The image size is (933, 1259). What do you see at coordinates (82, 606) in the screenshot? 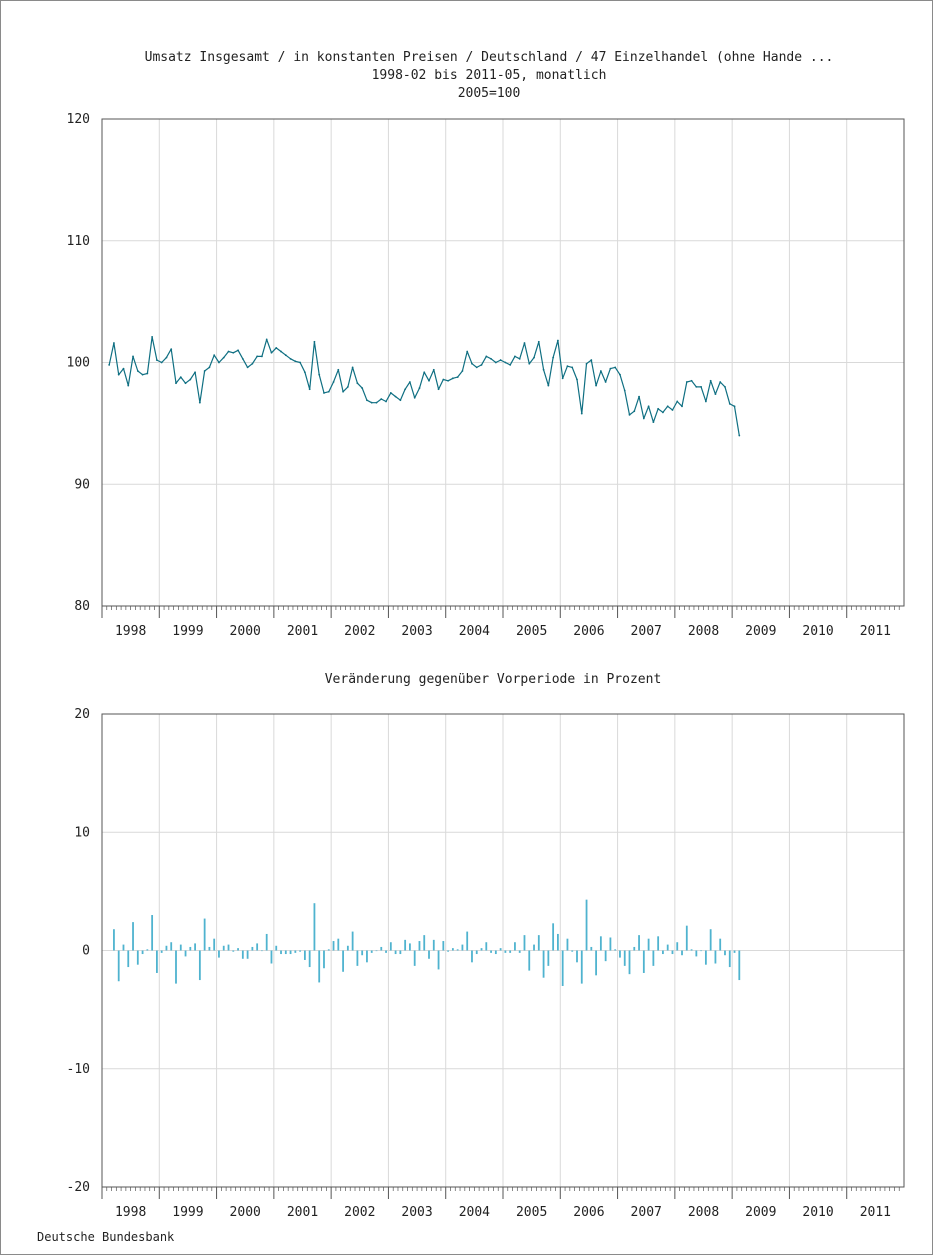
I see `chart1-y-tick-label: 80` at bounding box center [82, 606].